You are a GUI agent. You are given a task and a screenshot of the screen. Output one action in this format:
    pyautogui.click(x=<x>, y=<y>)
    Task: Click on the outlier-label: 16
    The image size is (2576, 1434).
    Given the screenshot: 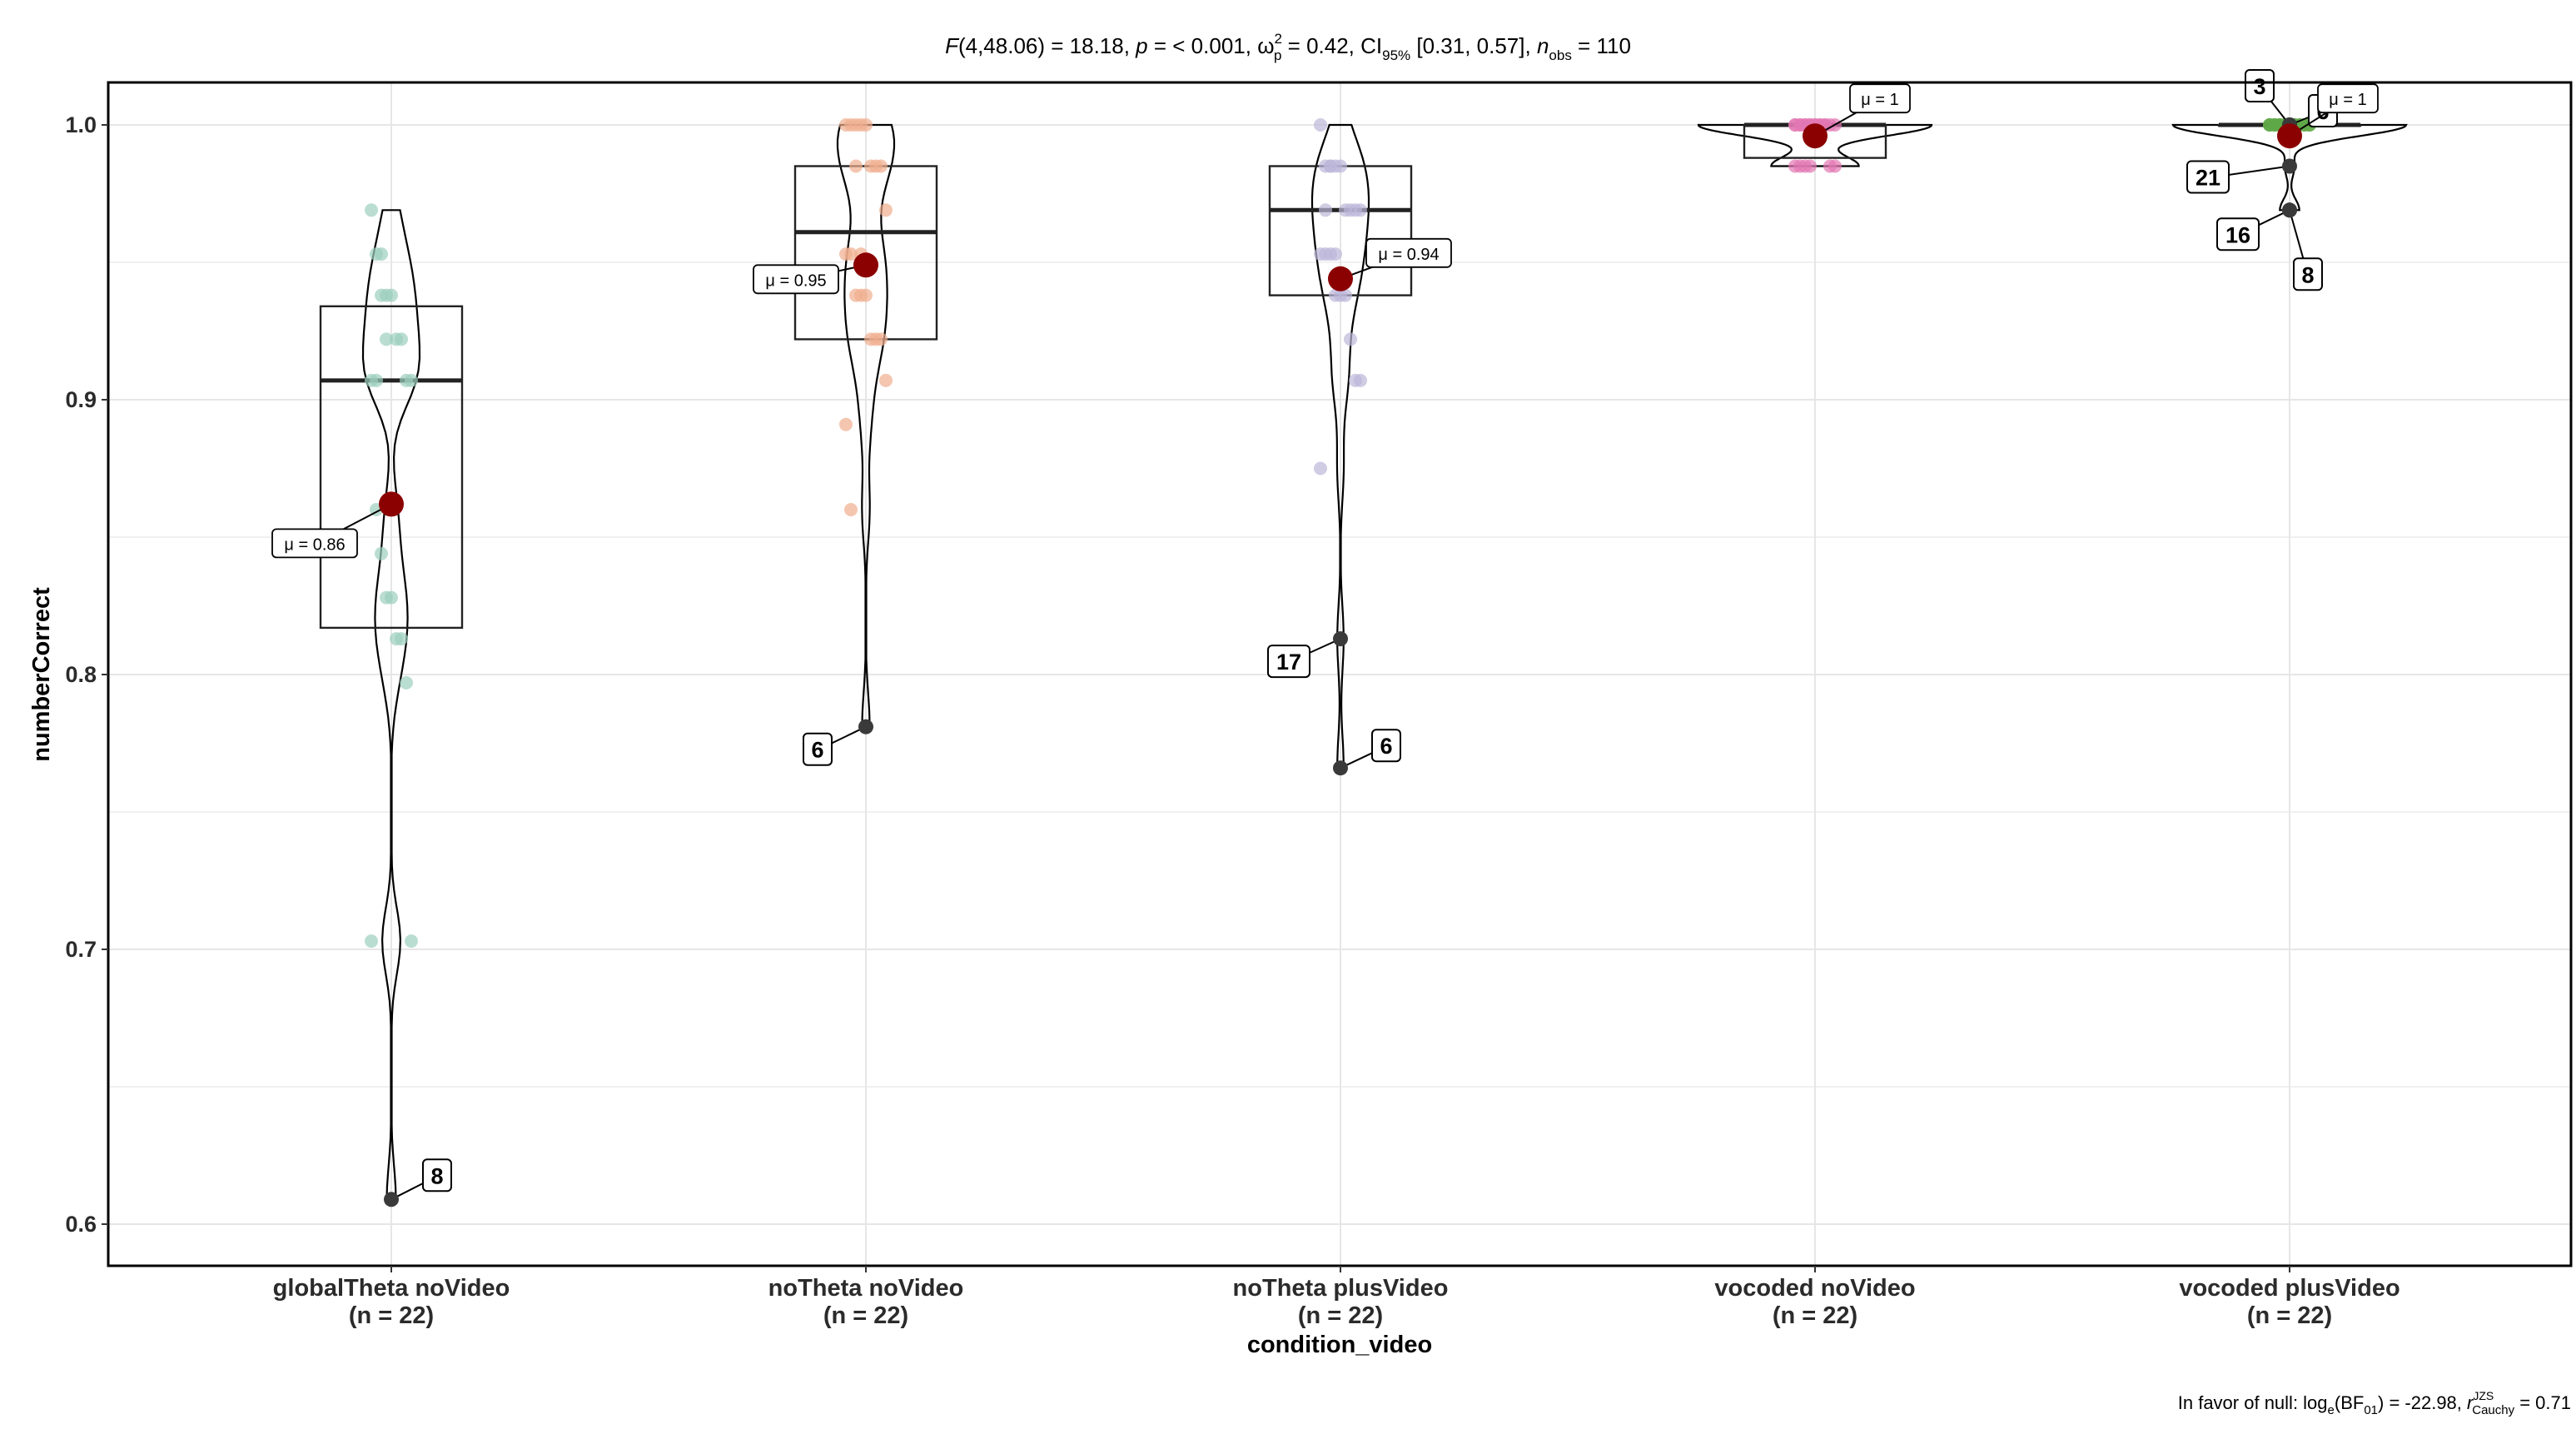 What is the action you would take?
    pyautogui.click(x=2237, y=235)
    